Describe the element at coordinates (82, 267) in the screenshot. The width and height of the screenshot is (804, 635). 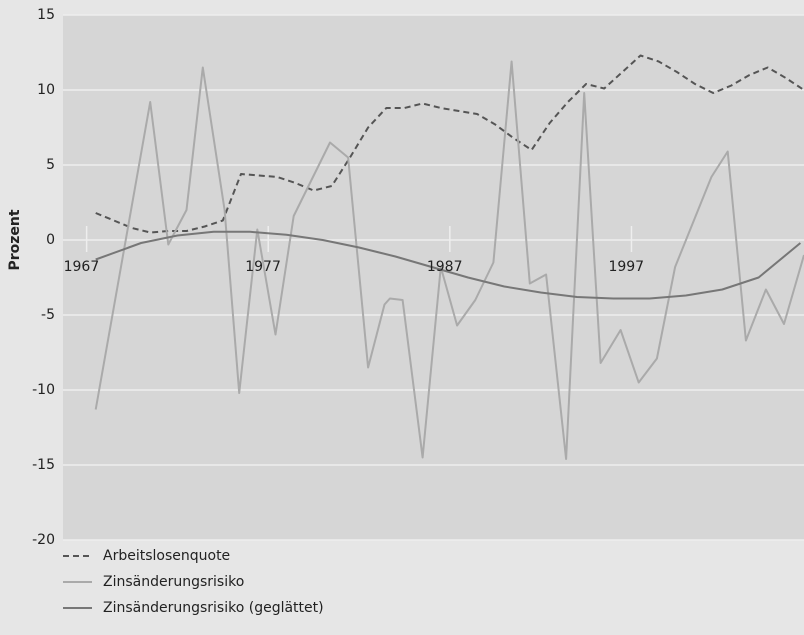
I see `x-tick-label: 1967` at that location.